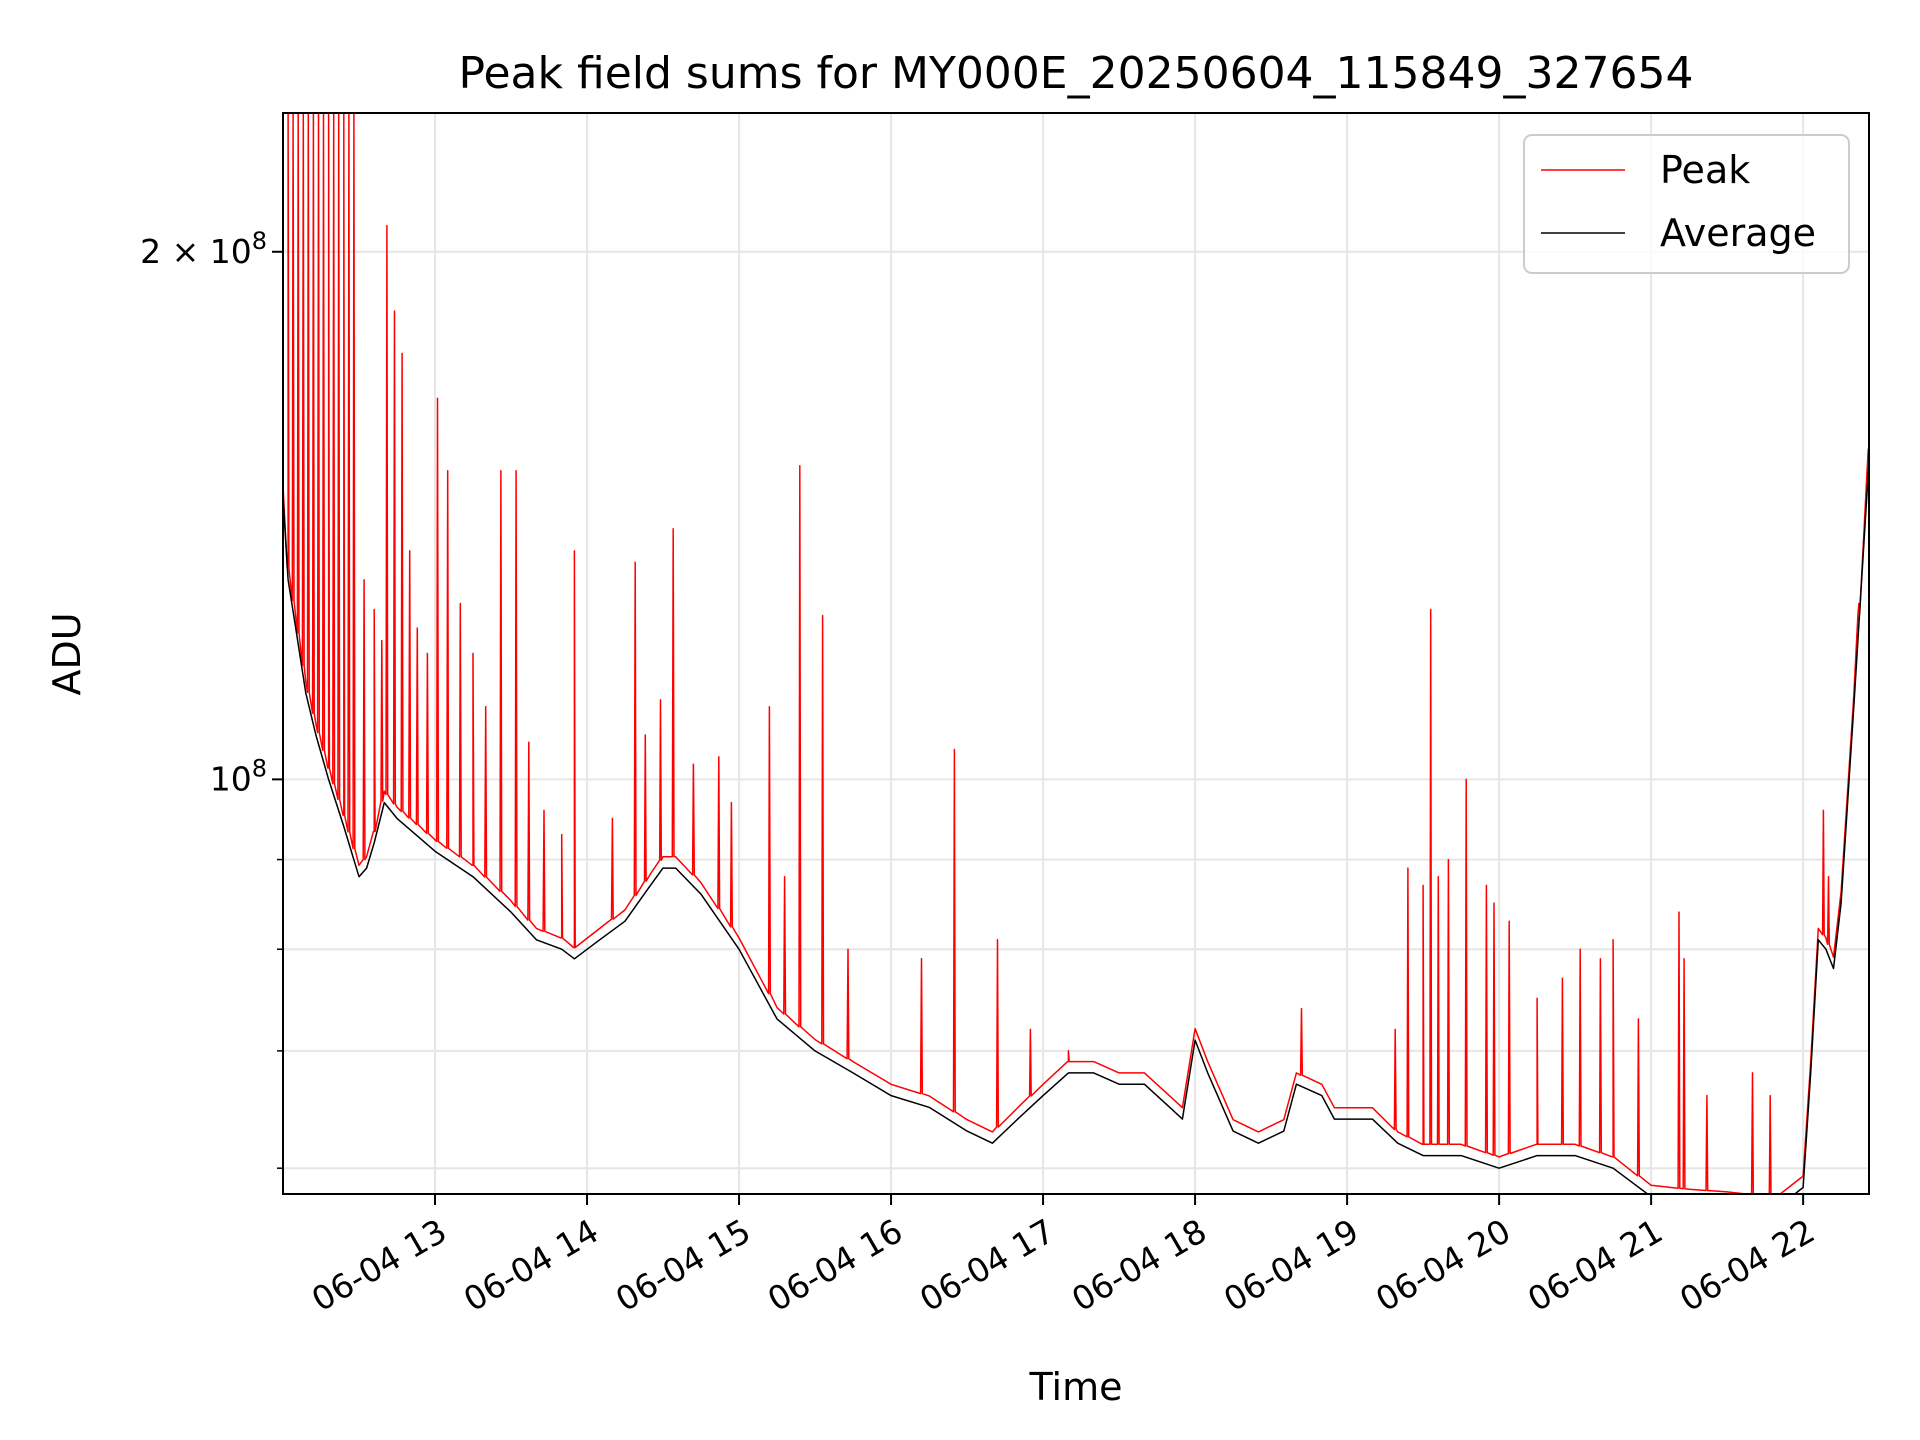 The width and height of the screenshot is (1920, 1440). What do you see at coordinates (1686, 204) in the screenshot?
I see `legend: Peak Average` at bounding box center [1686, 204].